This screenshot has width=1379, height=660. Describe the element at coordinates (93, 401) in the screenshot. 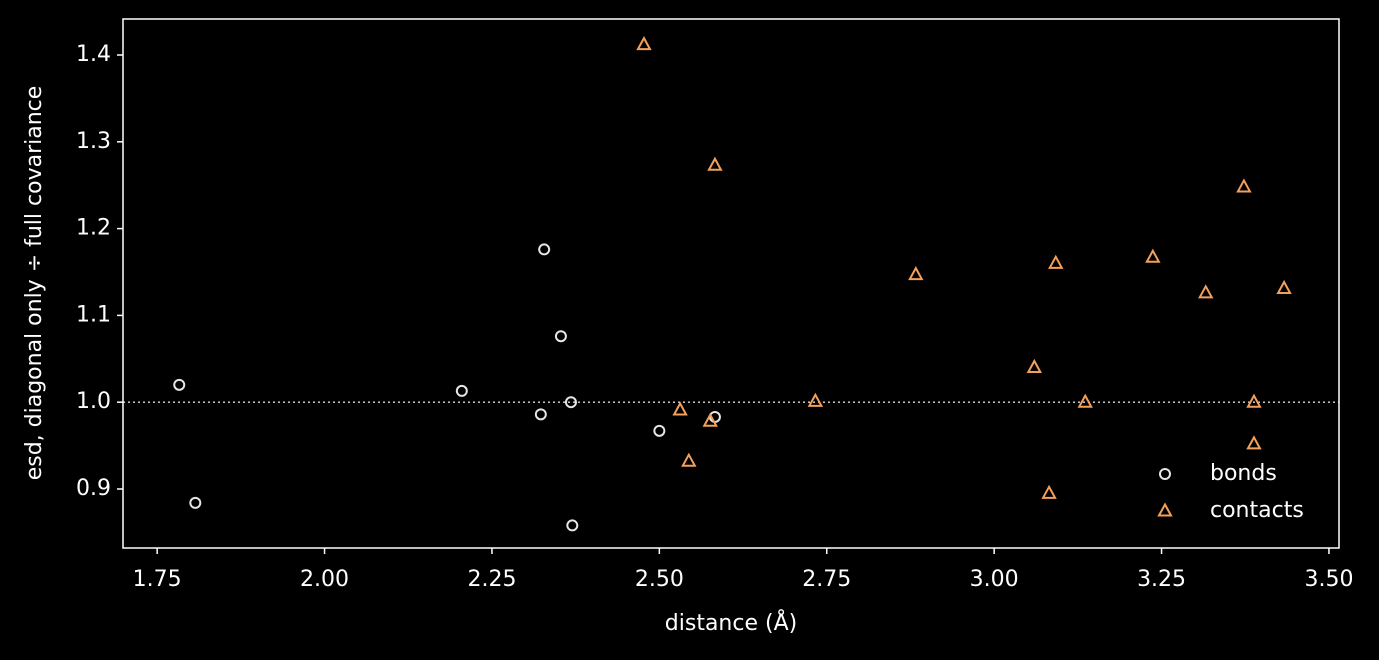

I see `y-tick-label: 1.0` at that location.